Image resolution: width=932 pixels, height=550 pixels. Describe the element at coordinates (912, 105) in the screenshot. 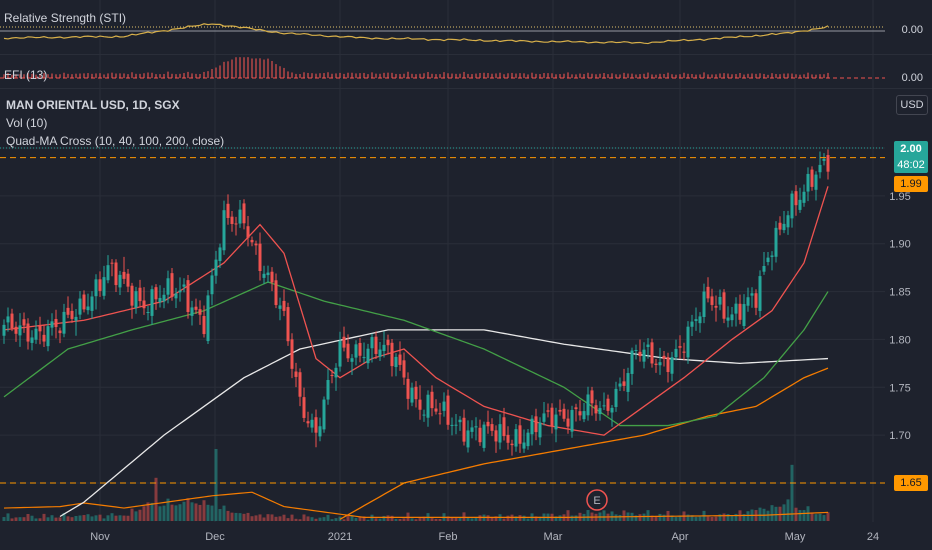

I see `currency-button: USD` at that location.